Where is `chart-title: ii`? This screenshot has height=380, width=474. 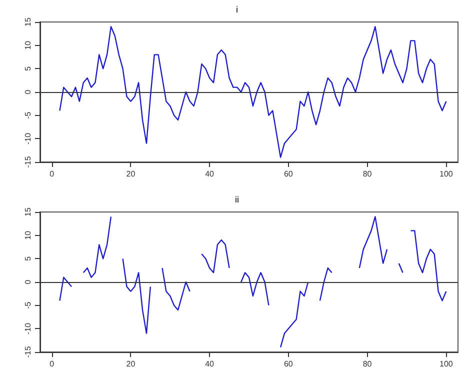 chart-title: ii is located at coordinates (237, 199).